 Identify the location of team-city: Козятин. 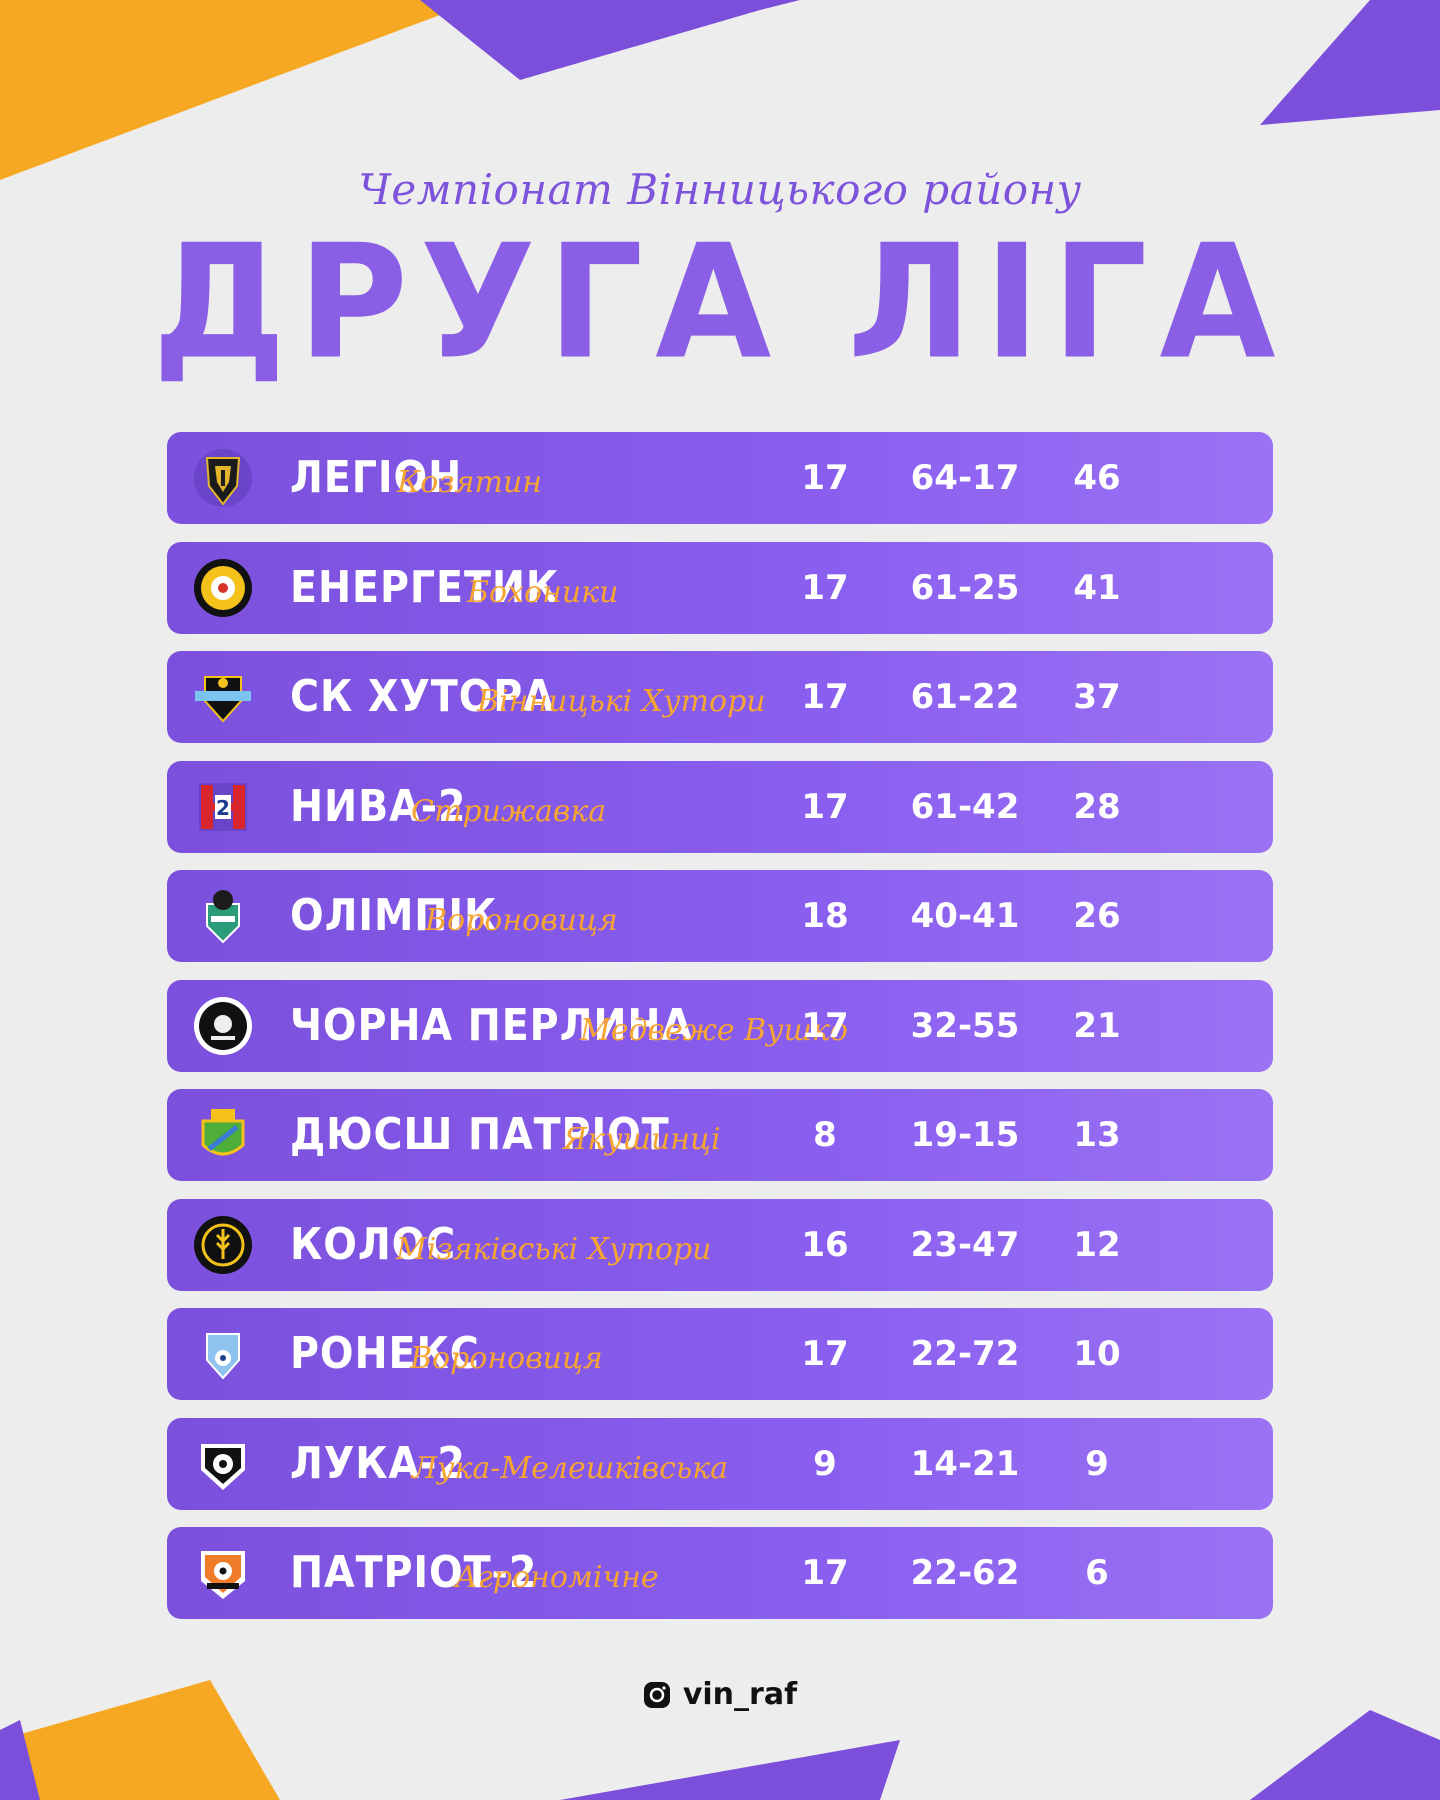
(470, 482).